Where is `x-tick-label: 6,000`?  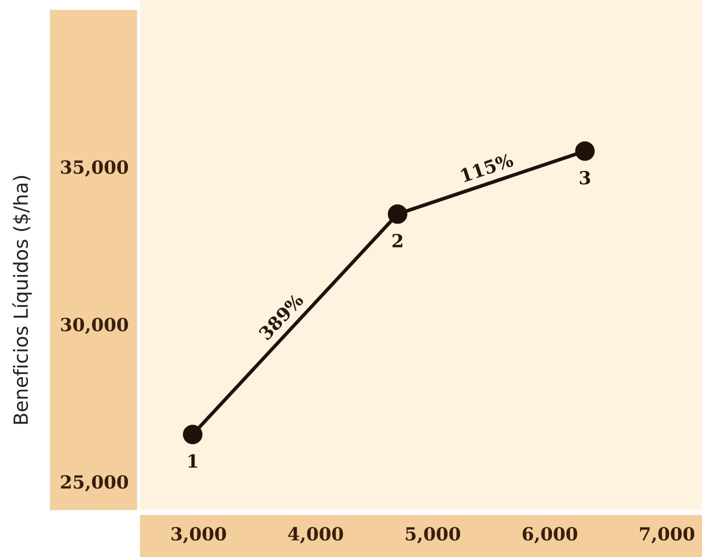 x-tick-label: 6,000 is located at coordinates (550, 535).